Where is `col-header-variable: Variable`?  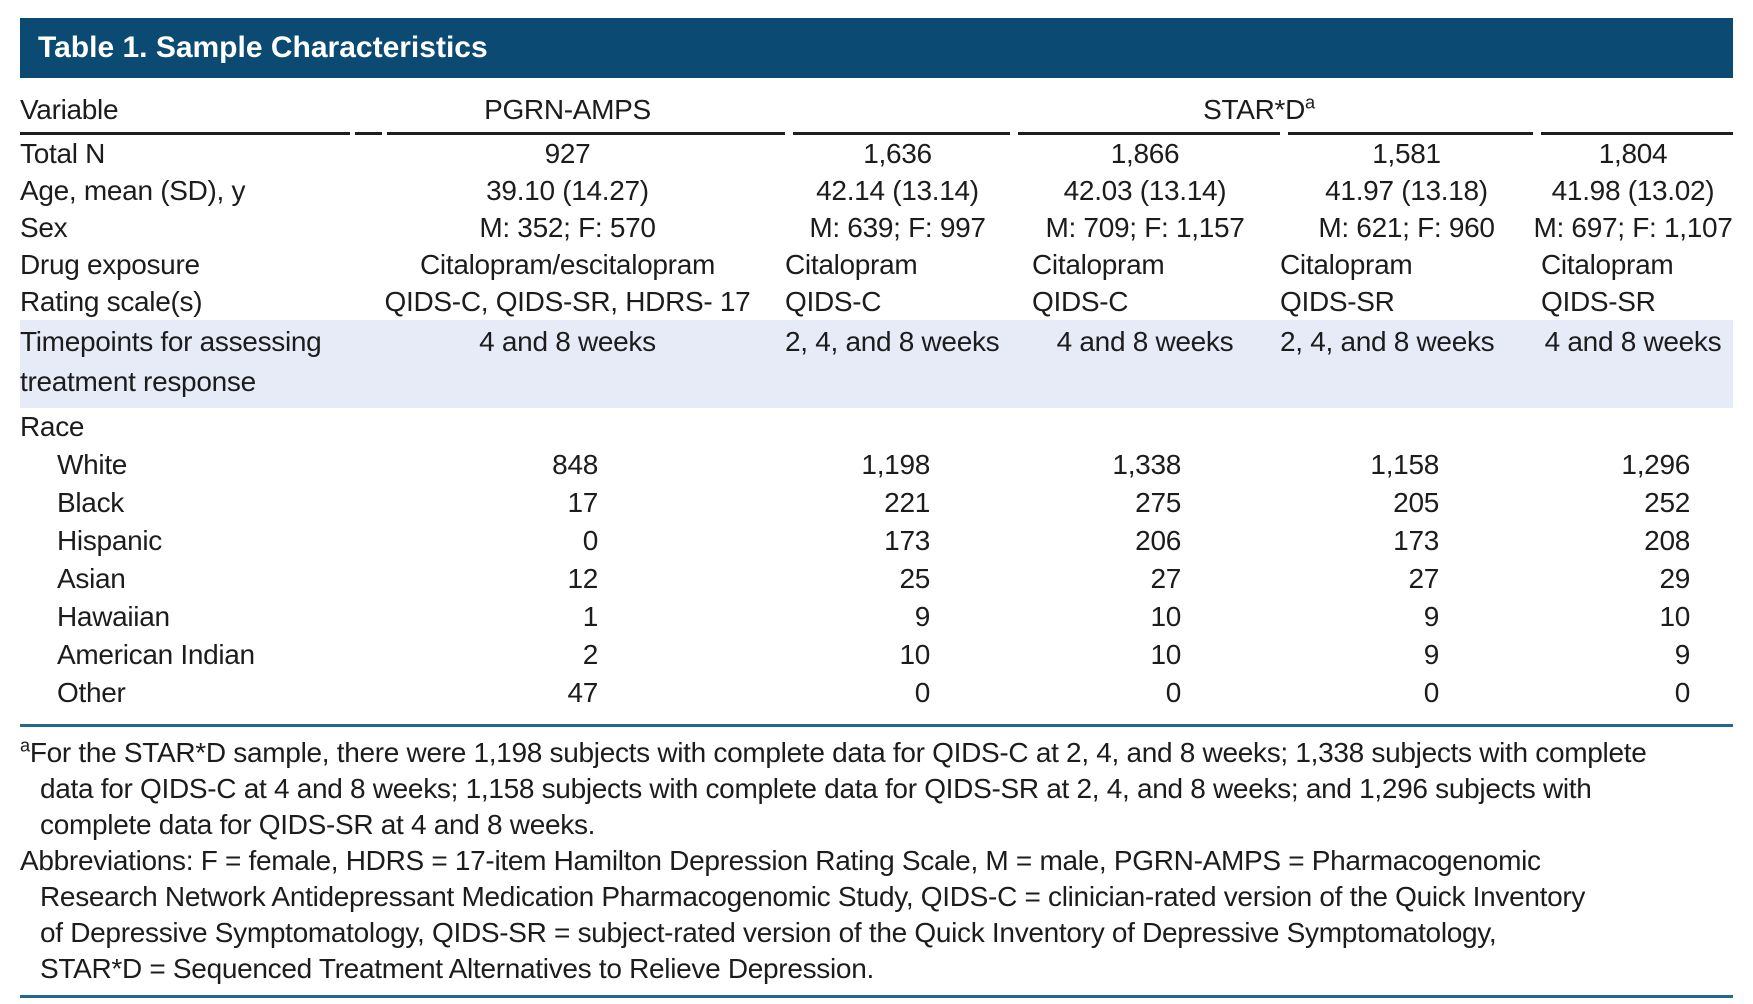
col-header-variable: Variable is located at coordinates (69, 109).